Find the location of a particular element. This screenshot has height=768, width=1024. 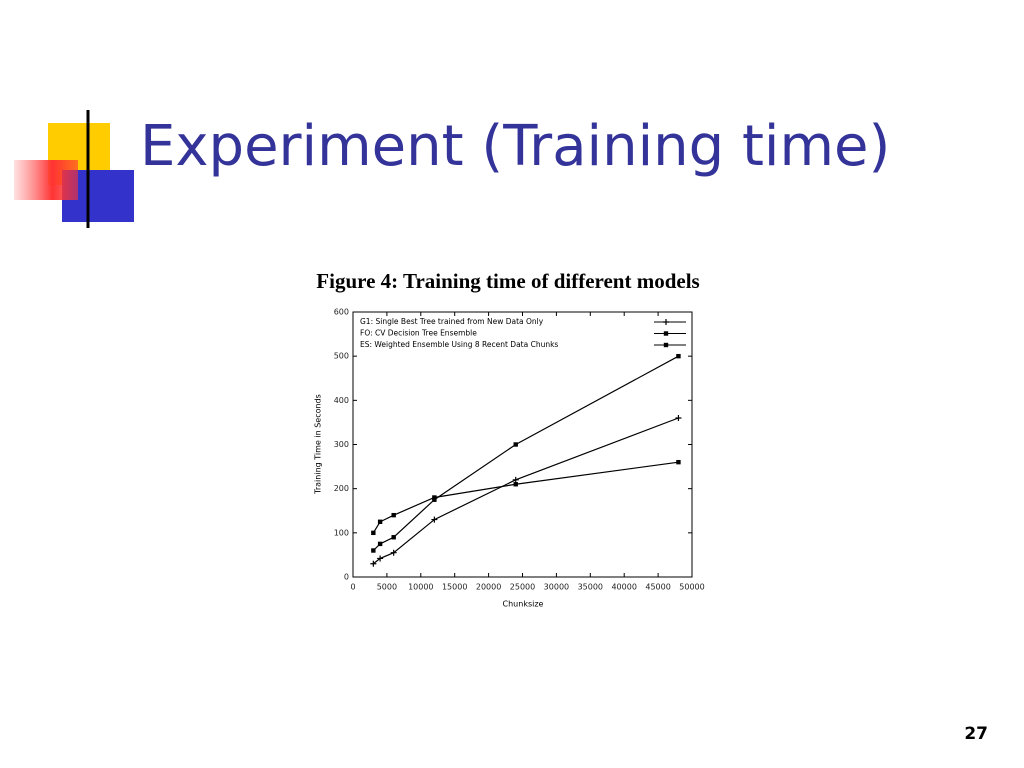

y-tick-label: 0 is located at coordinates (346, 577).